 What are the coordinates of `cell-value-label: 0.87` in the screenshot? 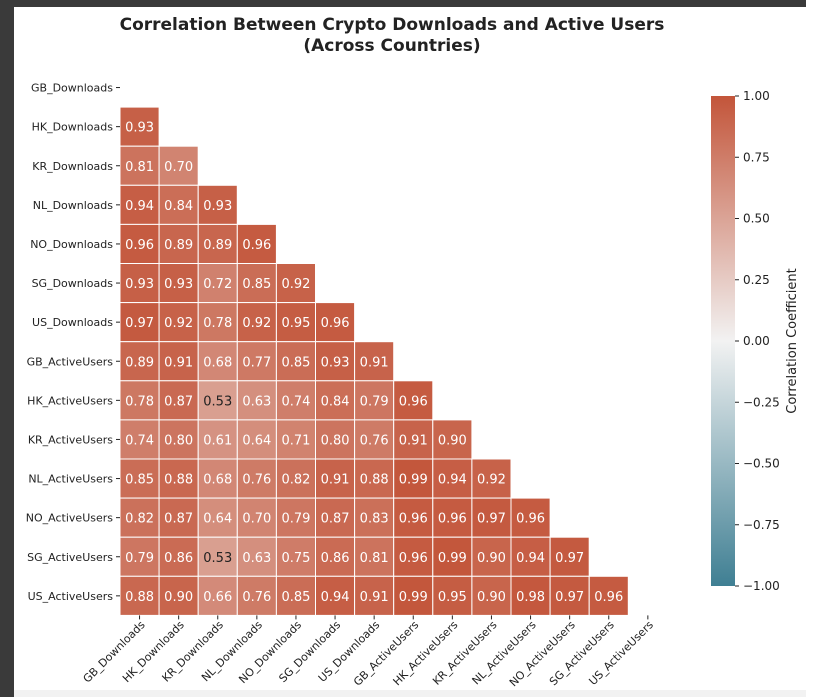 It's located at (178, 401).